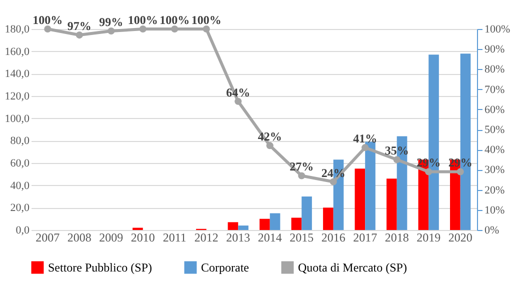 The width and height of the screenshot is (522, 292). What do you see at coordinates (48, 237) in the screenshot?
I see `x-tick-label: 2007` at bounding box center [48, 237].